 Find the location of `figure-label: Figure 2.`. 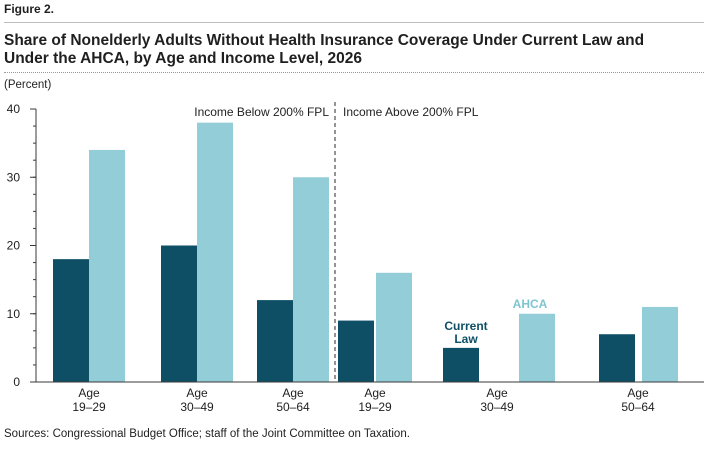

figure-label: Figure 2. is located at coordinates (29, 9).